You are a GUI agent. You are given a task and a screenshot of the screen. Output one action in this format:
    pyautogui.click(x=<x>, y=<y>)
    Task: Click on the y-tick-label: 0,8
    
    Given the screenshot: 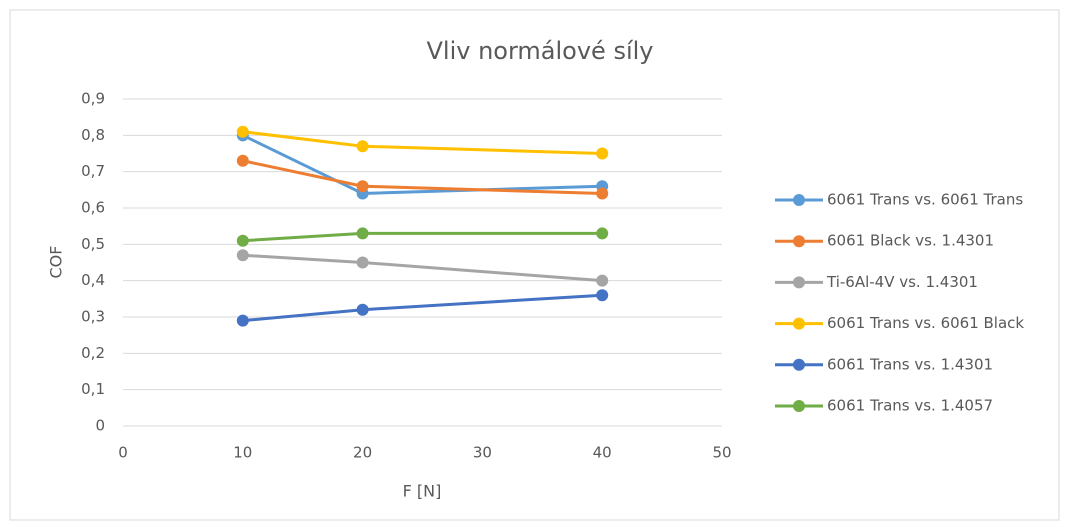 What is the action you would take?
    pyautogui.click(x=93, y=135)
    